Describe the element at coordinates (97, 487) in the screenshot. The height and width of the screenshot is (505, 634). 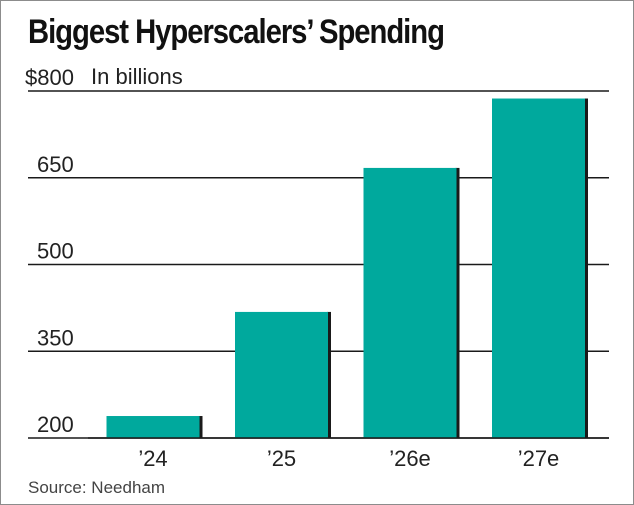
I see `source-note: Source: Needham` at that location.